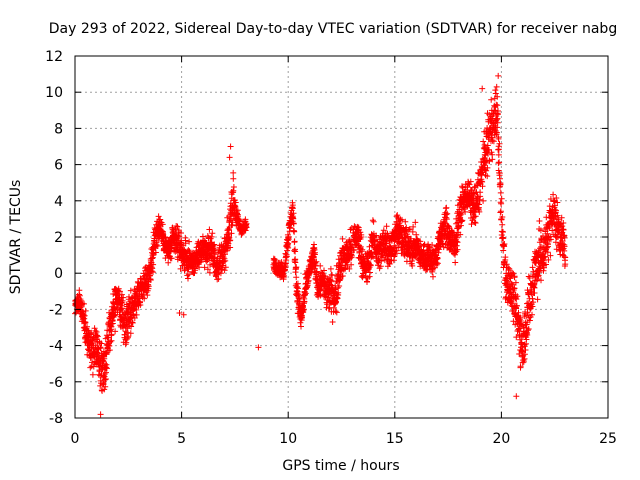 This screenshot has height=480, width=640. I want to click on x-tick-label: 5, so click(181, 439).